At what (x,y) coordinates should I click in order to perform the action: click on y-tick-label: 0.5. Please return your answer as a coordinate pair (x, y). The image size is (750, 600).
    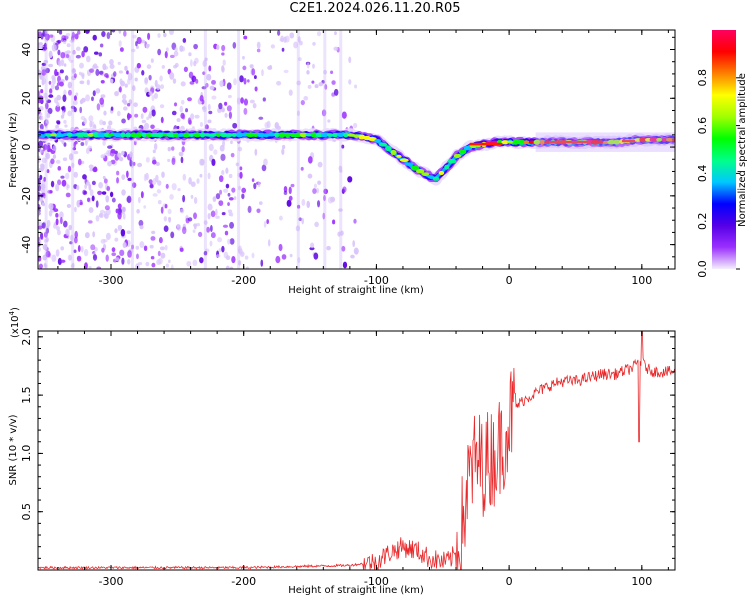
    Looking at the image, I should click on (26, 511).